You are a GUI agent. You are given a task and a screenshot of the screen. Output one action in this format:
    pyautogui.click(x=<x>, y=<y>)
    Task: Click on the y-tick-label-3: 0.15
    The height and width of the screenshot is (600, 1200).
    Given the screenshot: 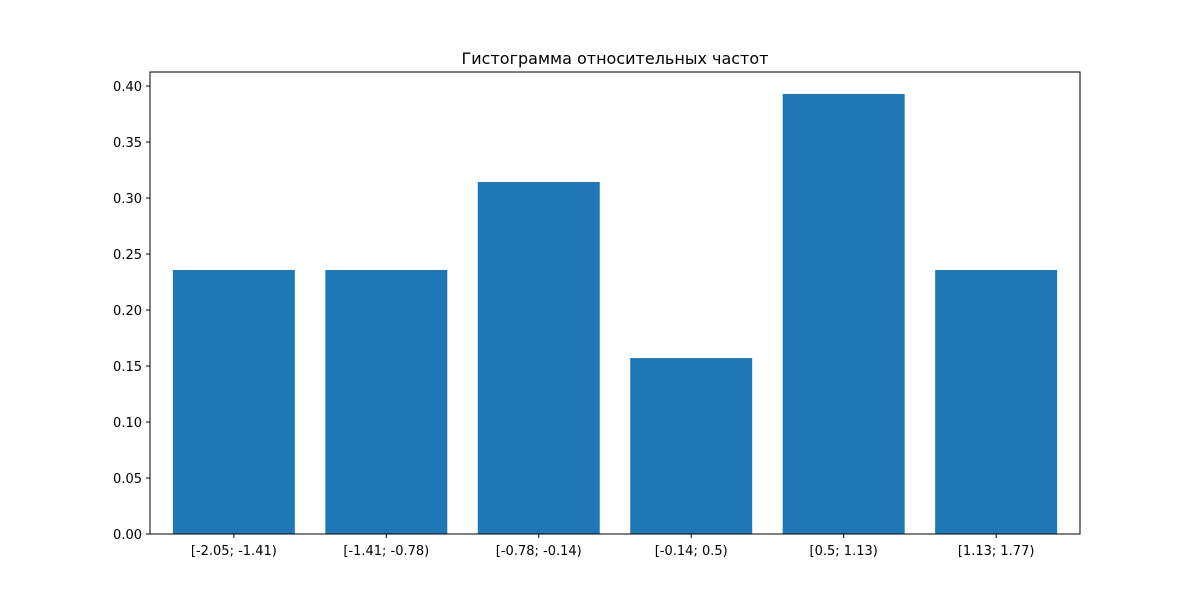 What is the action you would take?
    pyautogui.click(x=127, y=367)
    